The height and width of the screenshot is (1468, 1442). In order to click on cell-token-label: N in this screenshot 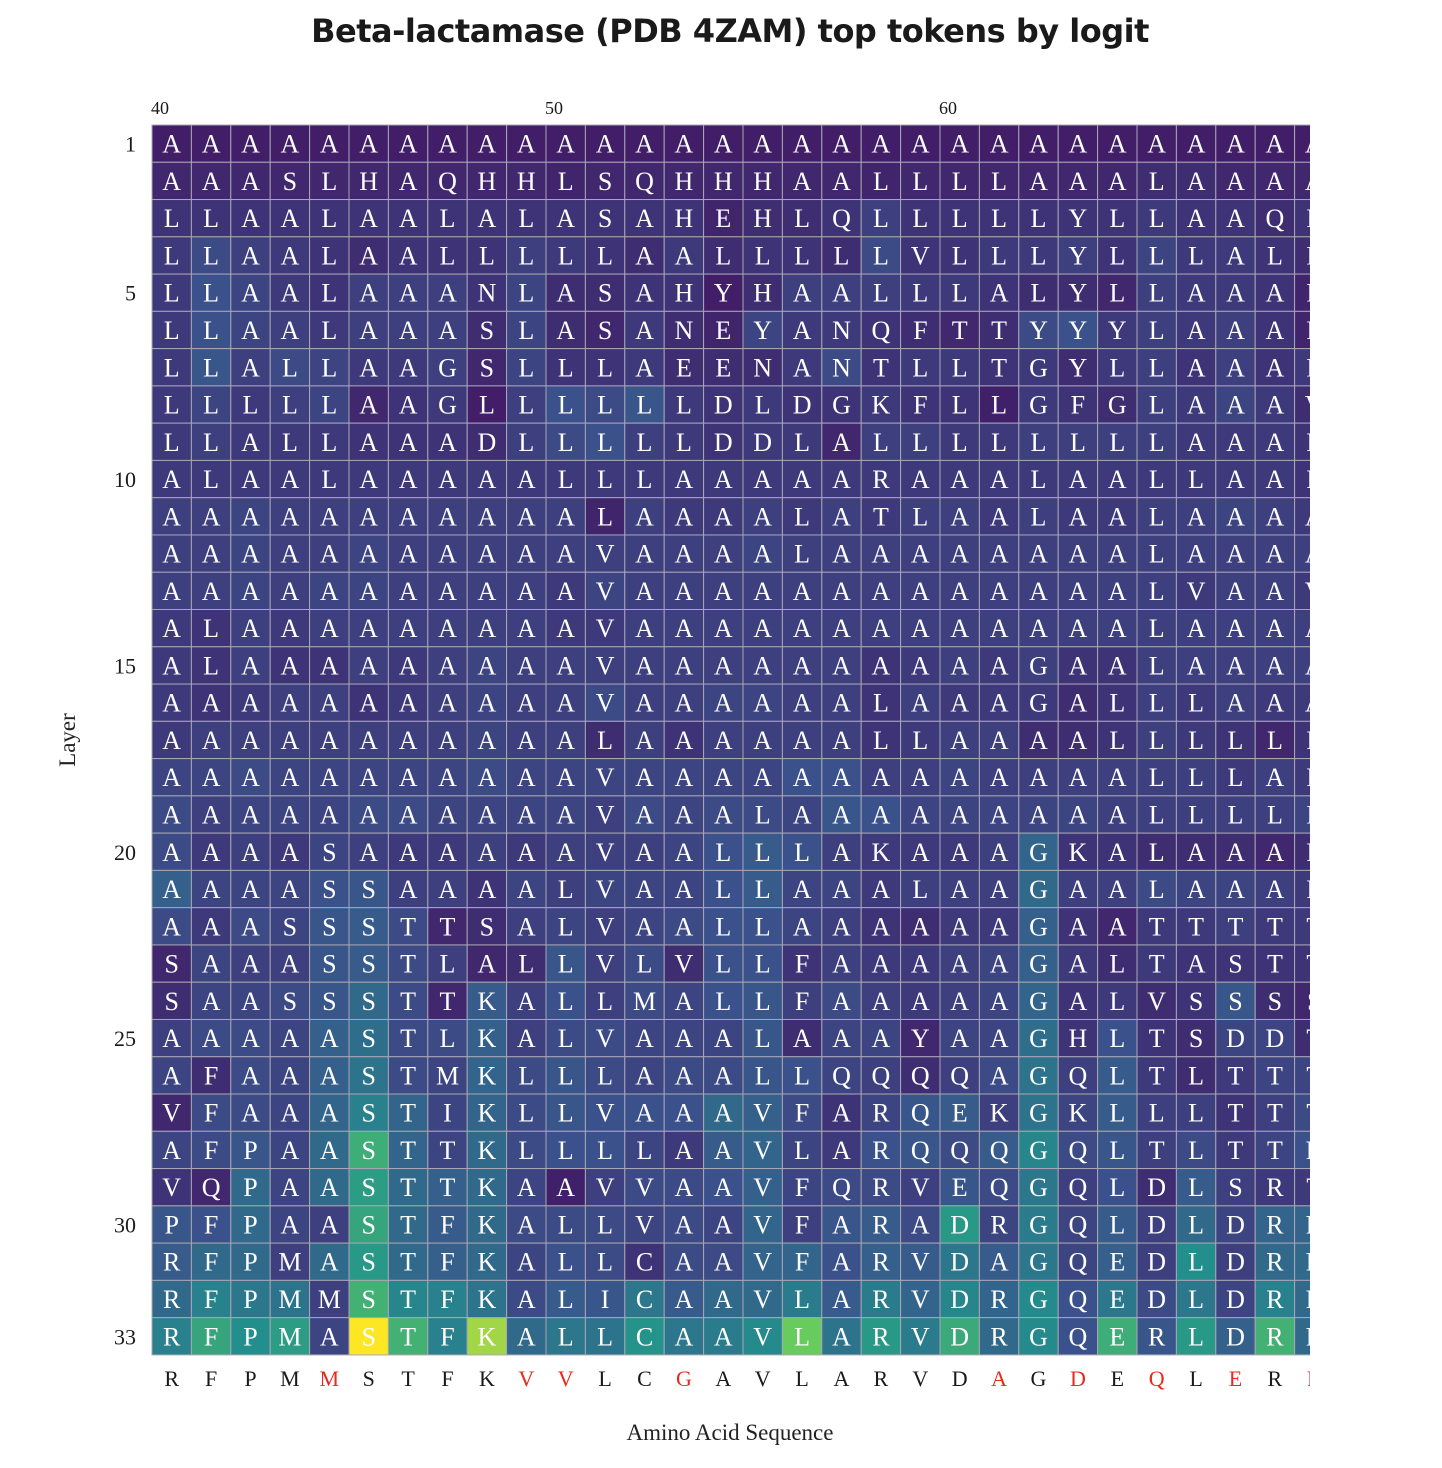, I will do `click(684, 330)`.